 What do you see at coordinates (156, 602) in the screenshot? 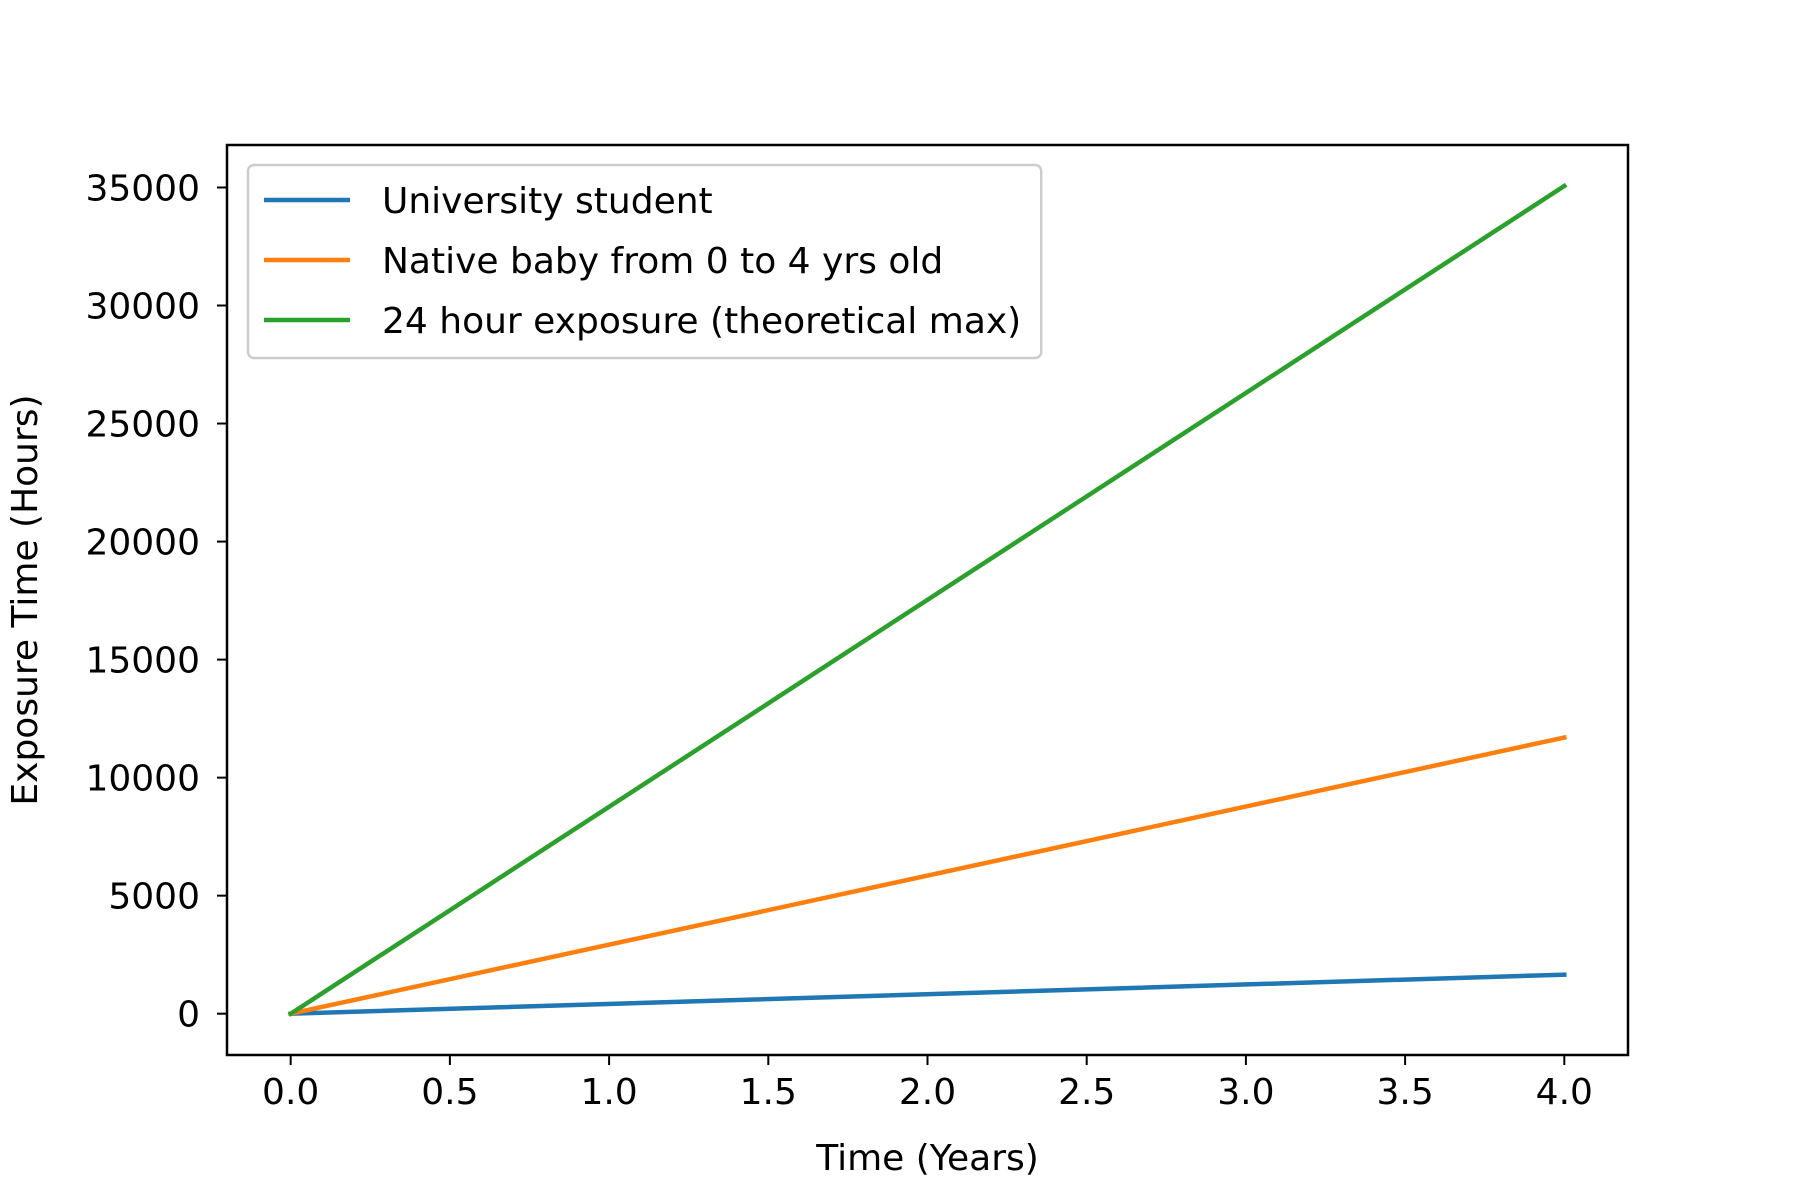
I see `y-axis-ticks: 0 5000 10000 15000 20000 25000 30000 35000` at bounding box center [156, 602].